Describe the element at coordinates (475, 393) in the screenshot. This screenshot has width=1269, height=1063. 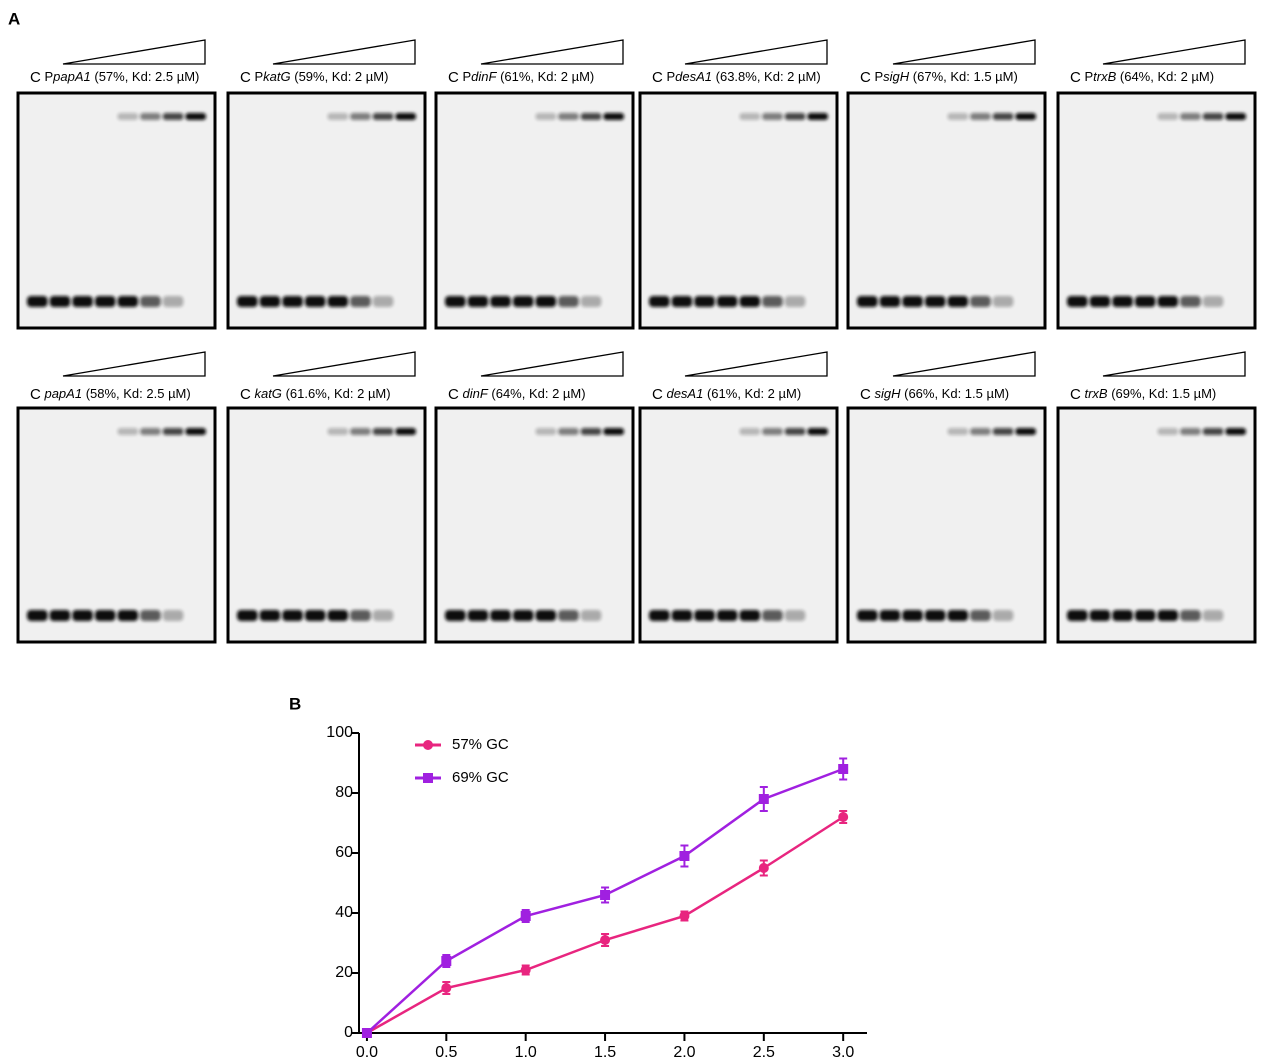
I see `gene-name: dinF` at that location.